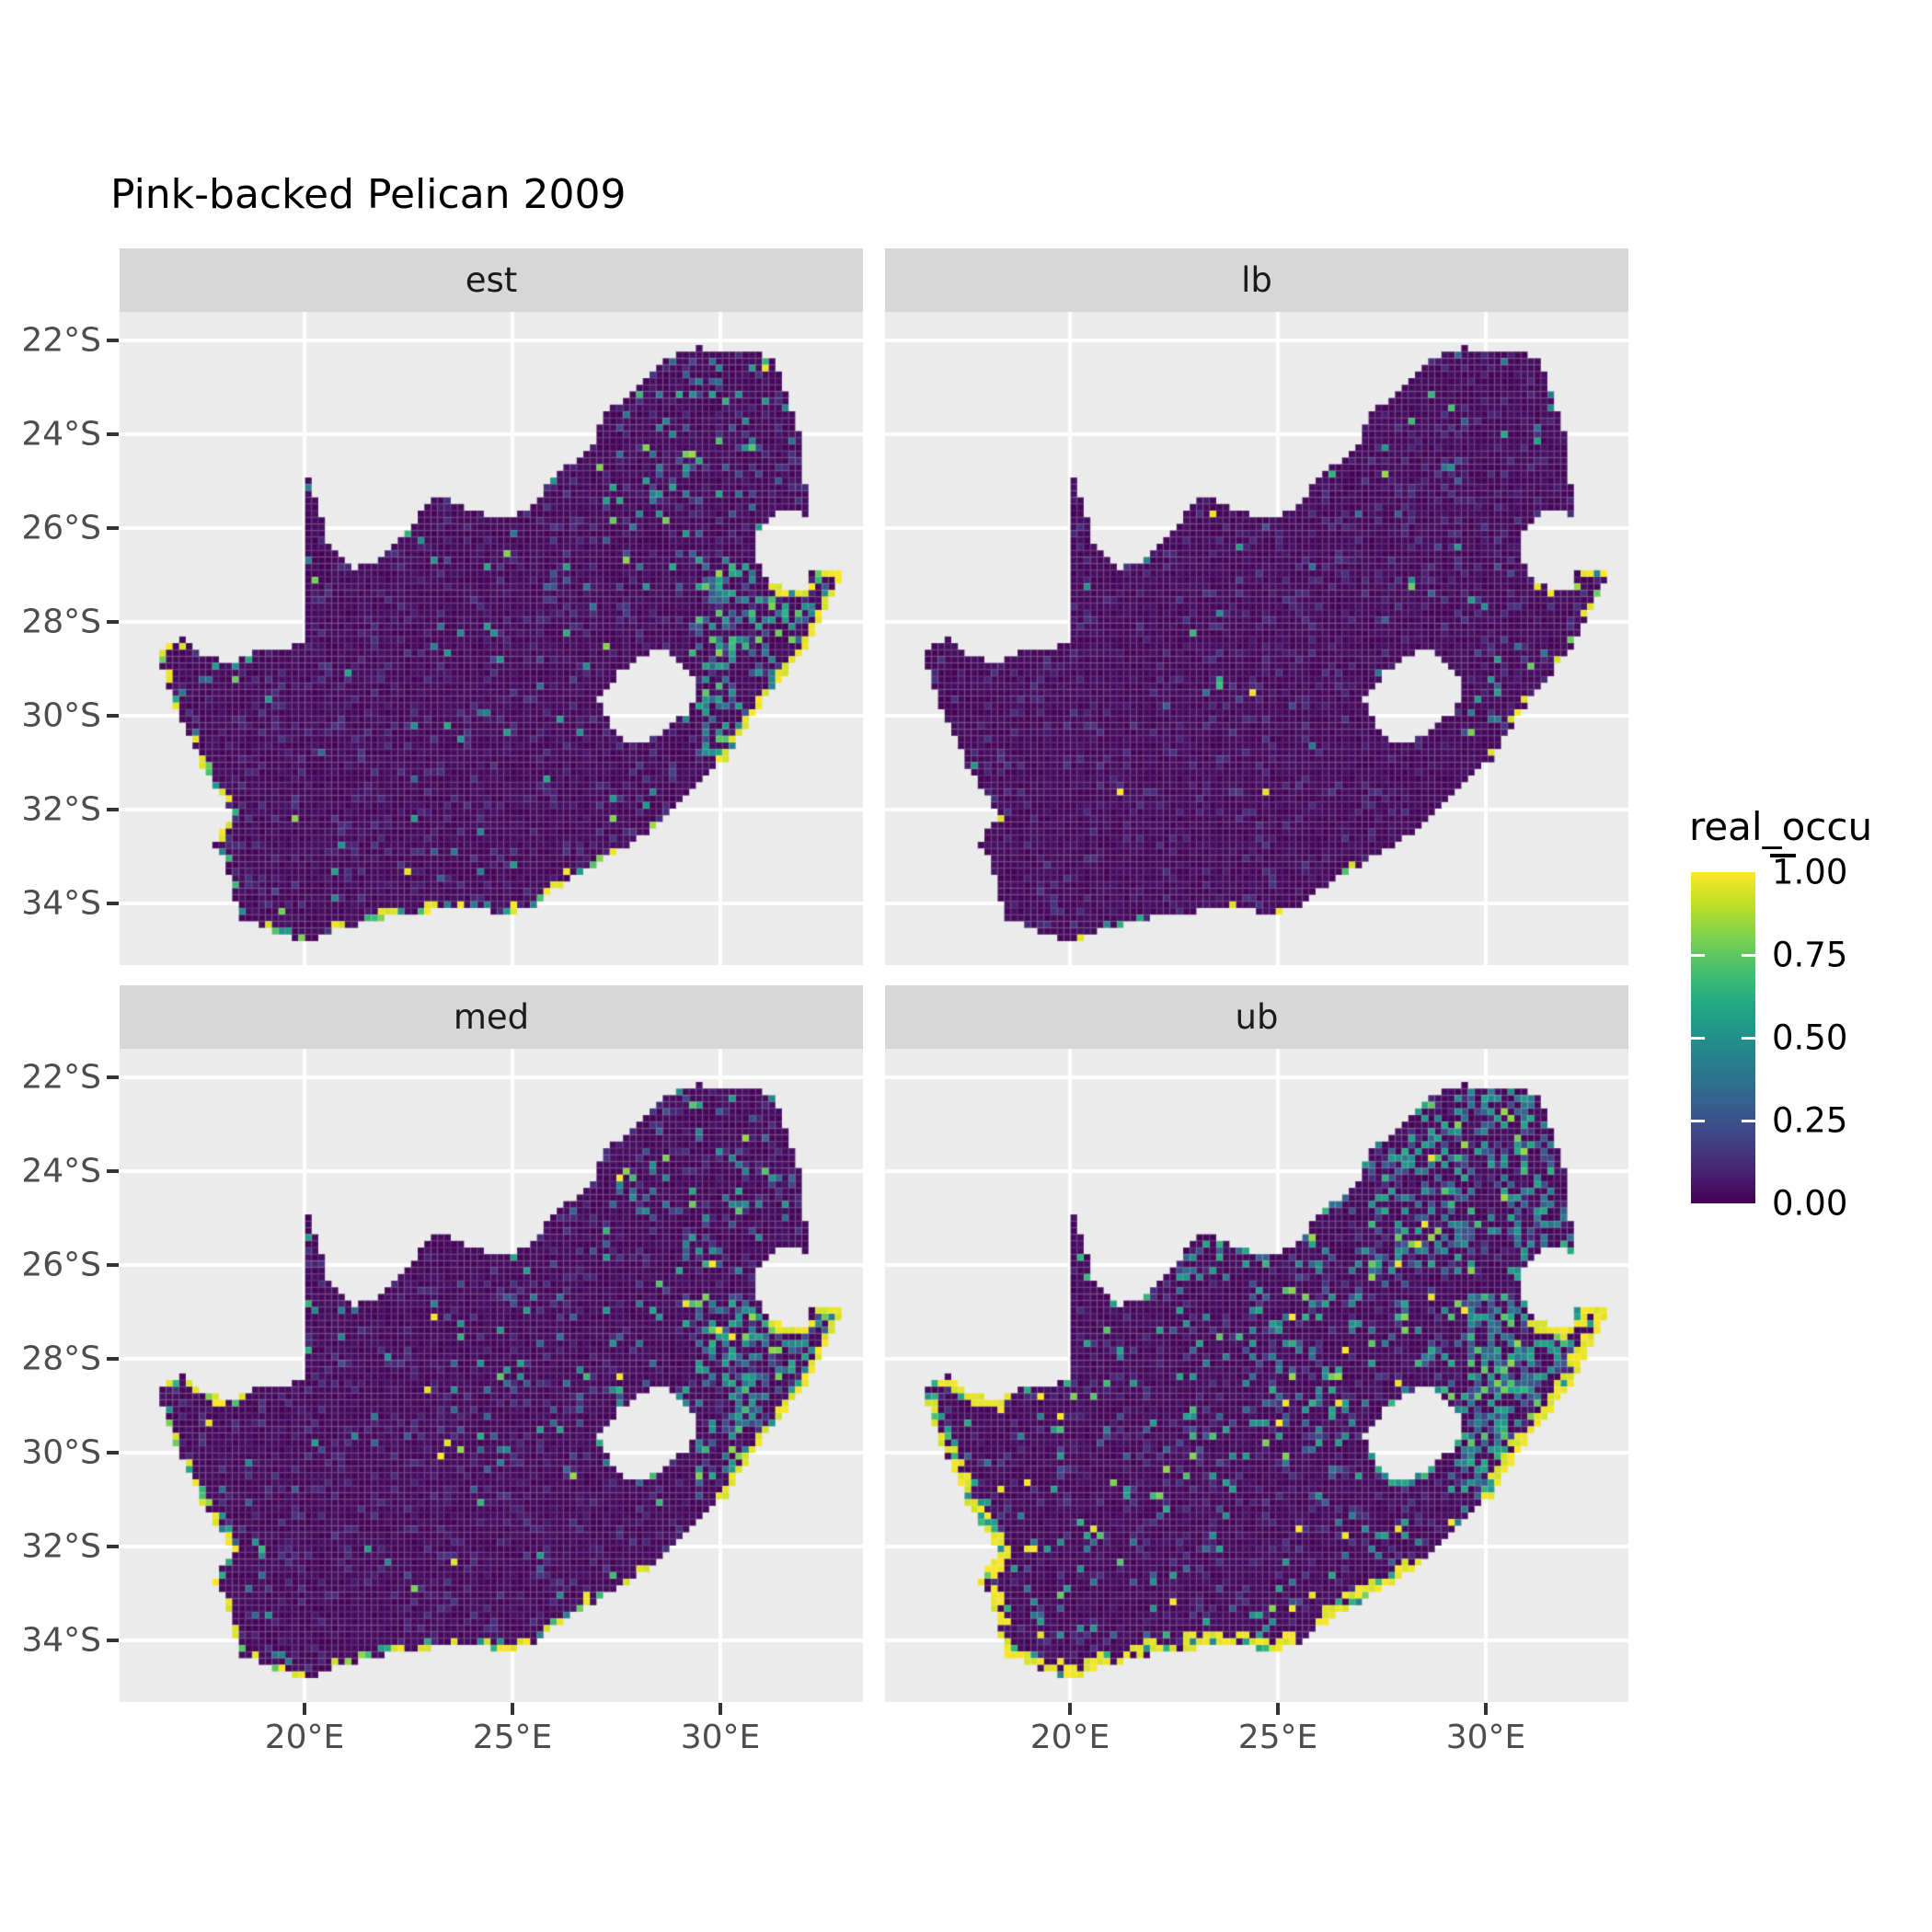 This screenshot has height=1932, width=1932. I want to click on facet-strip-label-lb: lb, so click(1256, 280).